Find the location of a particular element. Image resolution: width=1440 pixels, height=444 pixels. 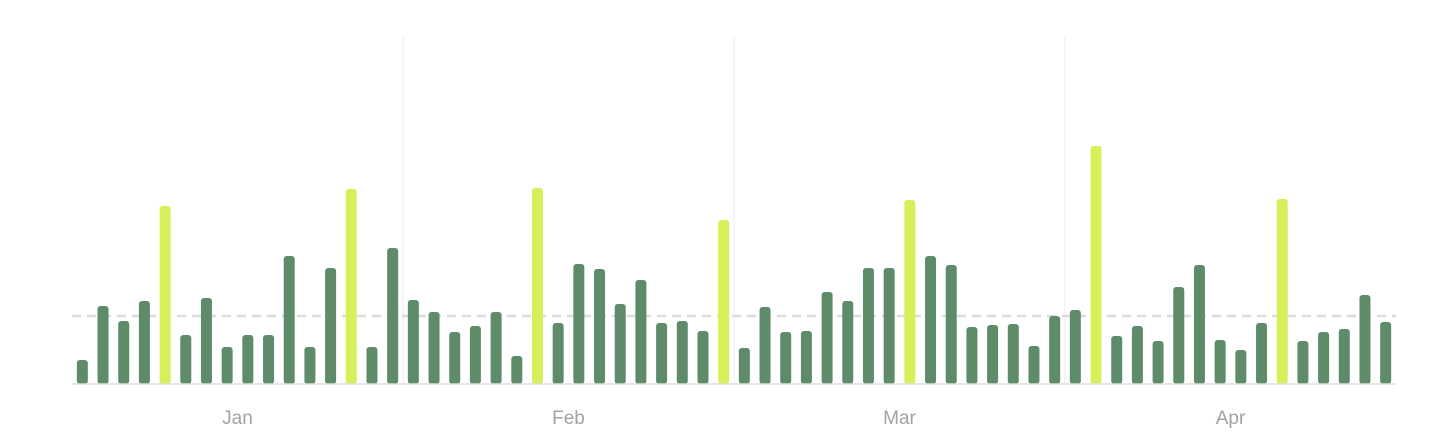

x-tick-label: Feb is located at coordinates (568, 418).